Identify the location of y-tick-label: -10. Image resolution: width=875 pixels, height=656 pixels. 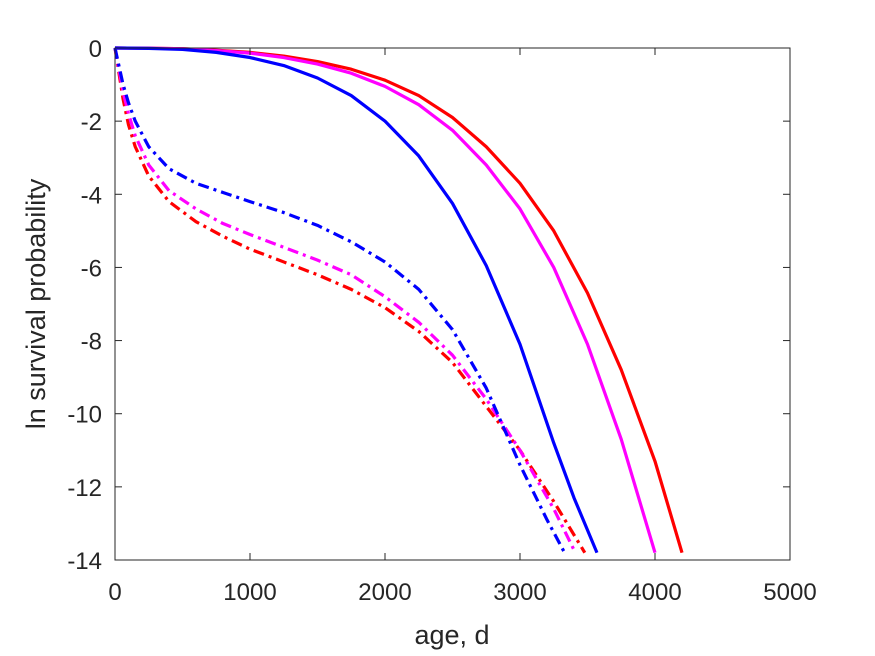
(84, 415).